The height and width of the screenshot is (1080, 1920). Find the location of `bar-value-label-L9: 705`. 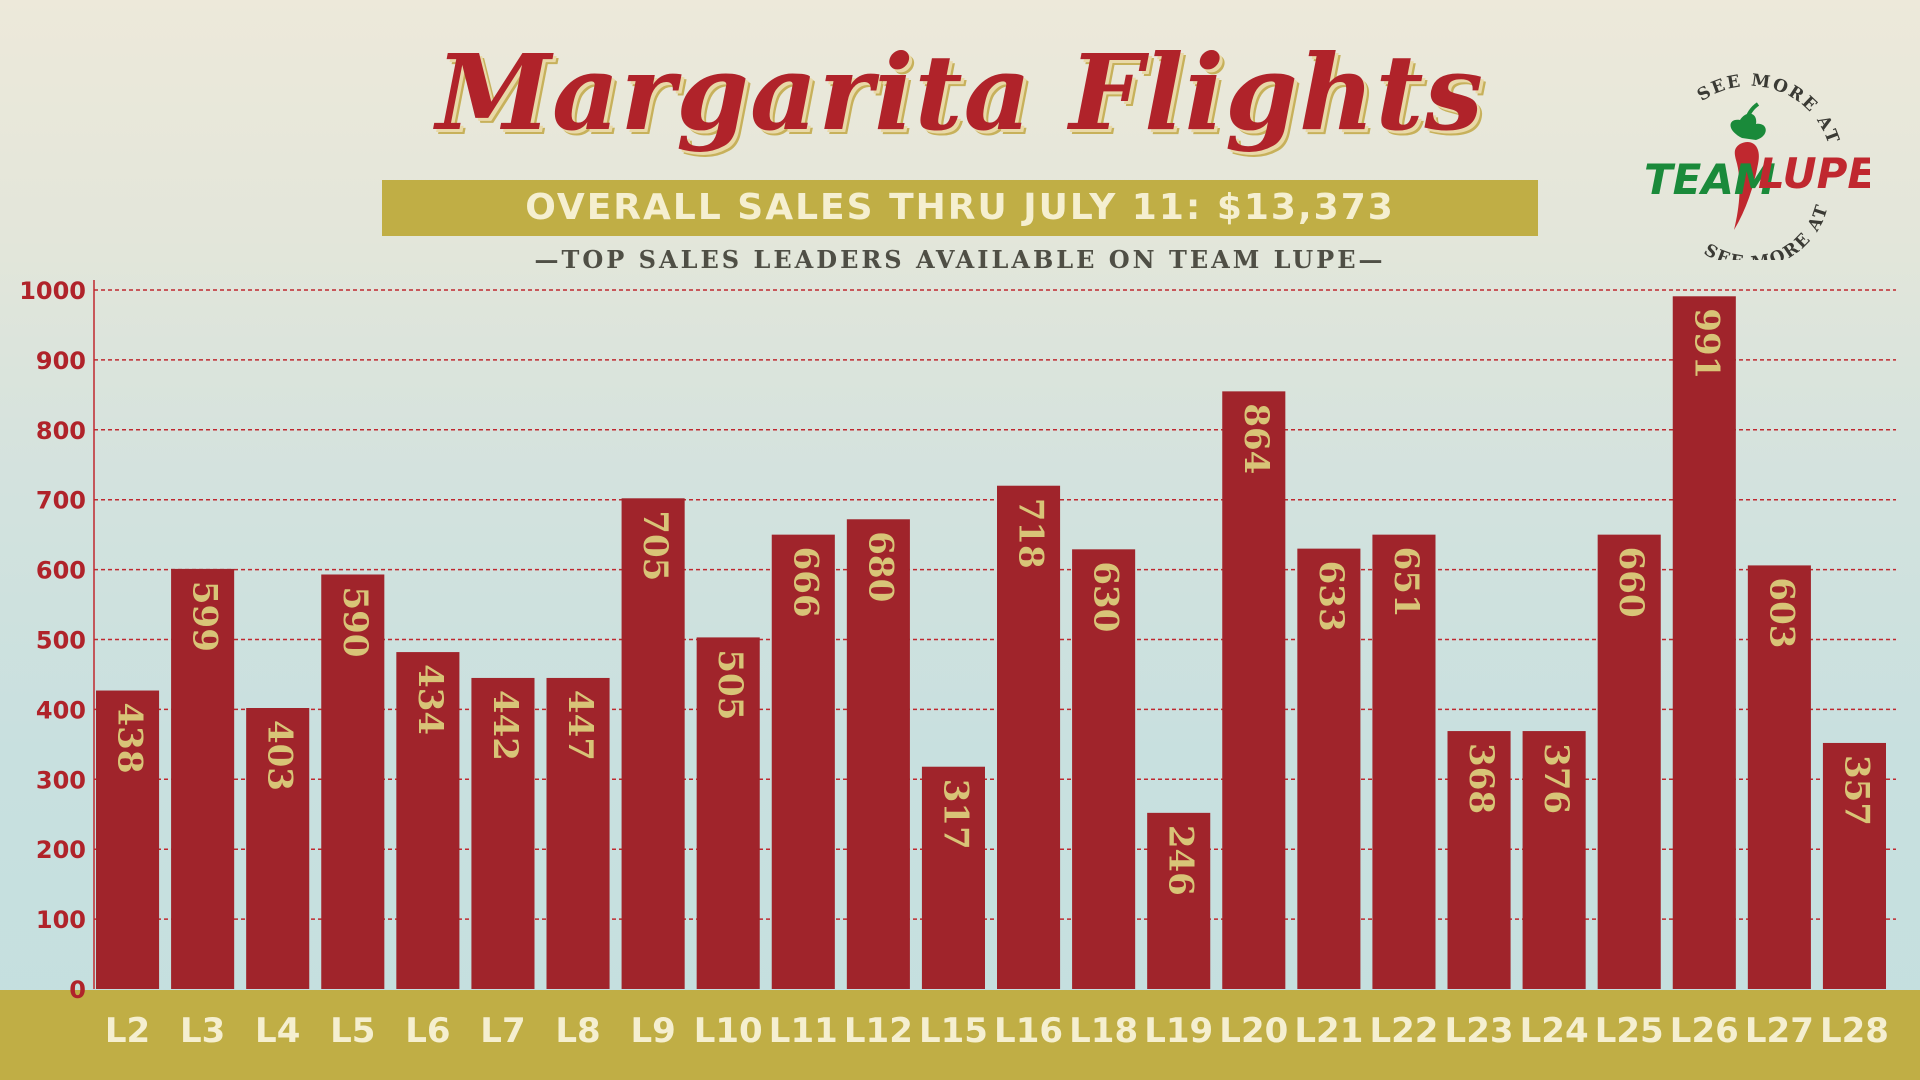

bar-value-label-L9: 705 is located at coordinates (655, 545).